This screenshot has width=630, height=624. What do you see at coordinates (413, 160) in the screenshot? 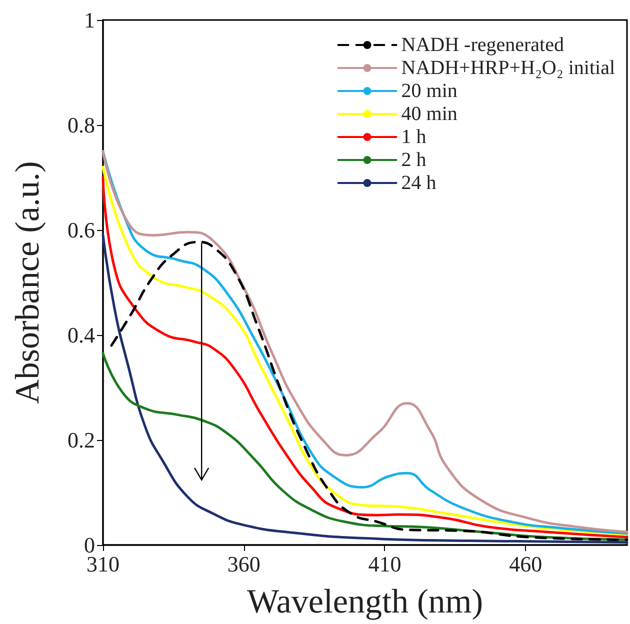
I see `legend-label: 2 h` at bounding box center [413, 160].